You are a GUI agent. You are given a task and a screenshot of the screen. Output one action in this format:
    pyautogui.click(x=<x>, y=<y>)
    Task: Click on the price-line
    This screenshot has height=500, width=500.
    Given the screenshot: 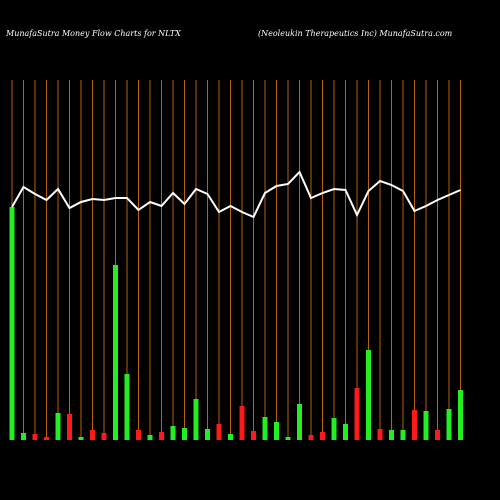 What is the action you would take?
    pyautogui.click(x=236, y=194)
    